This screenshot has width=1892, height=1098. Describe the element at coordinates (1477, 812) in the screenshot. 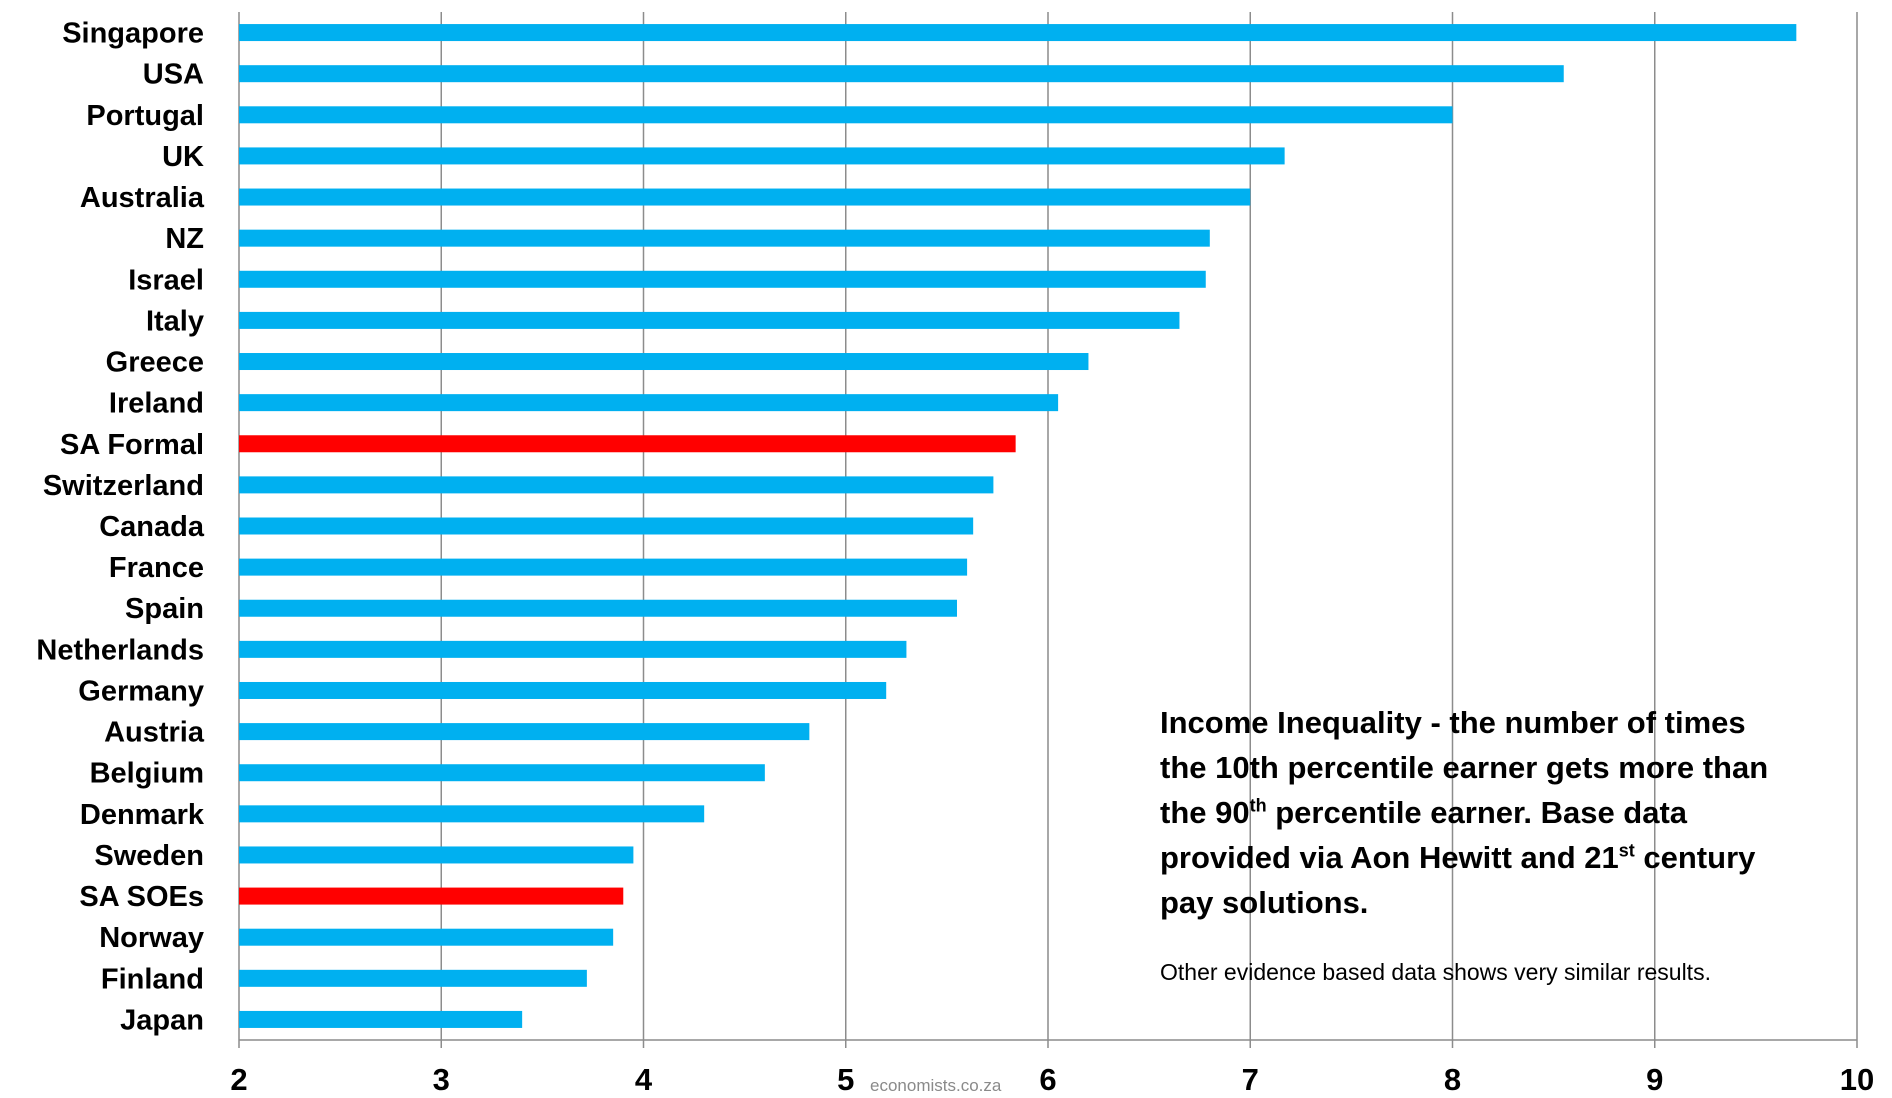

I see `annotation-line-3b: percentile earner. Base data` at that location.